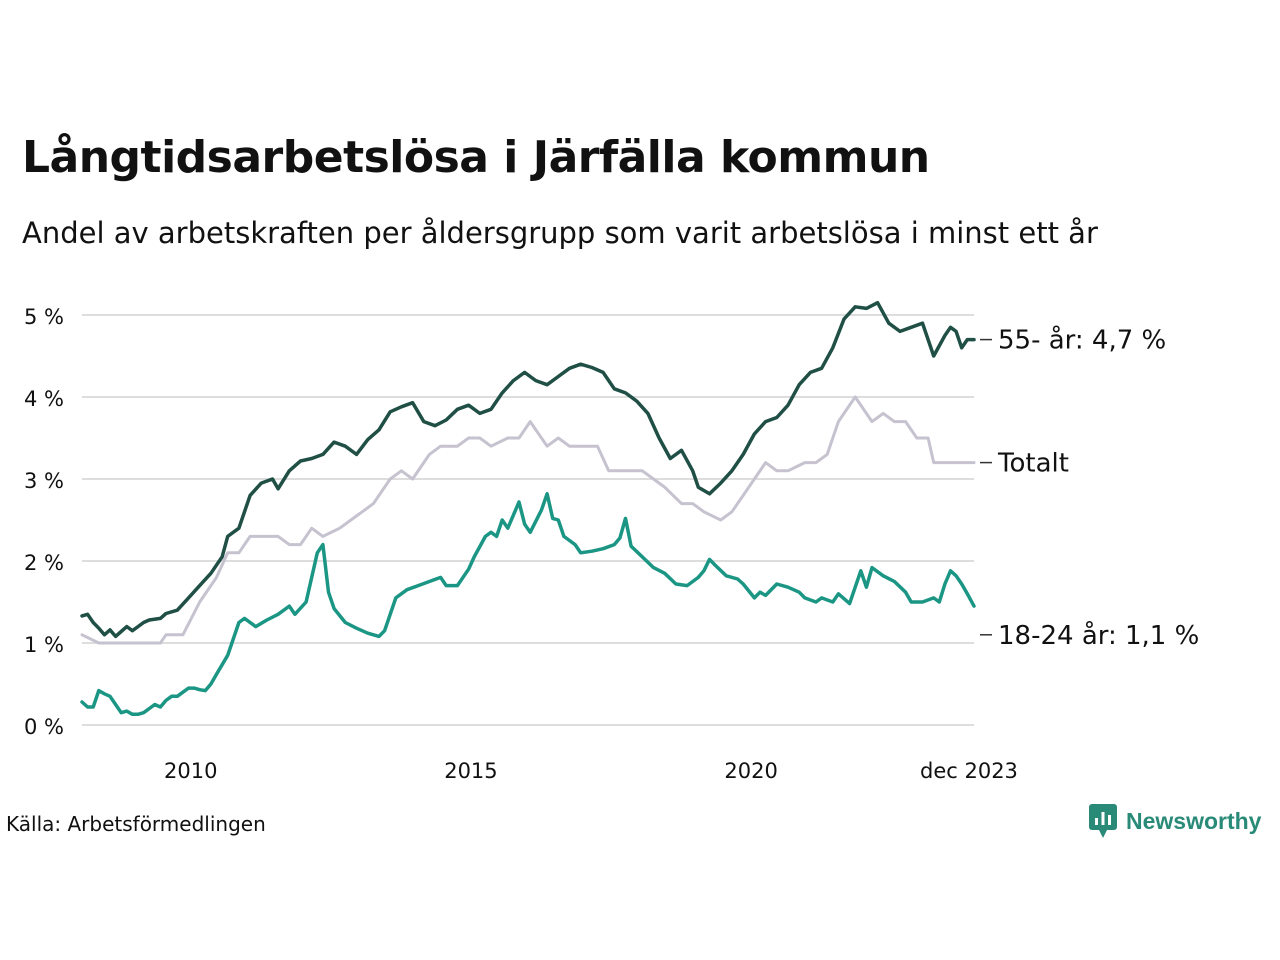 The height and width of the screenshot is (960, 1280). I want to click on y-tick-label: 1 %, so click(44, 645).